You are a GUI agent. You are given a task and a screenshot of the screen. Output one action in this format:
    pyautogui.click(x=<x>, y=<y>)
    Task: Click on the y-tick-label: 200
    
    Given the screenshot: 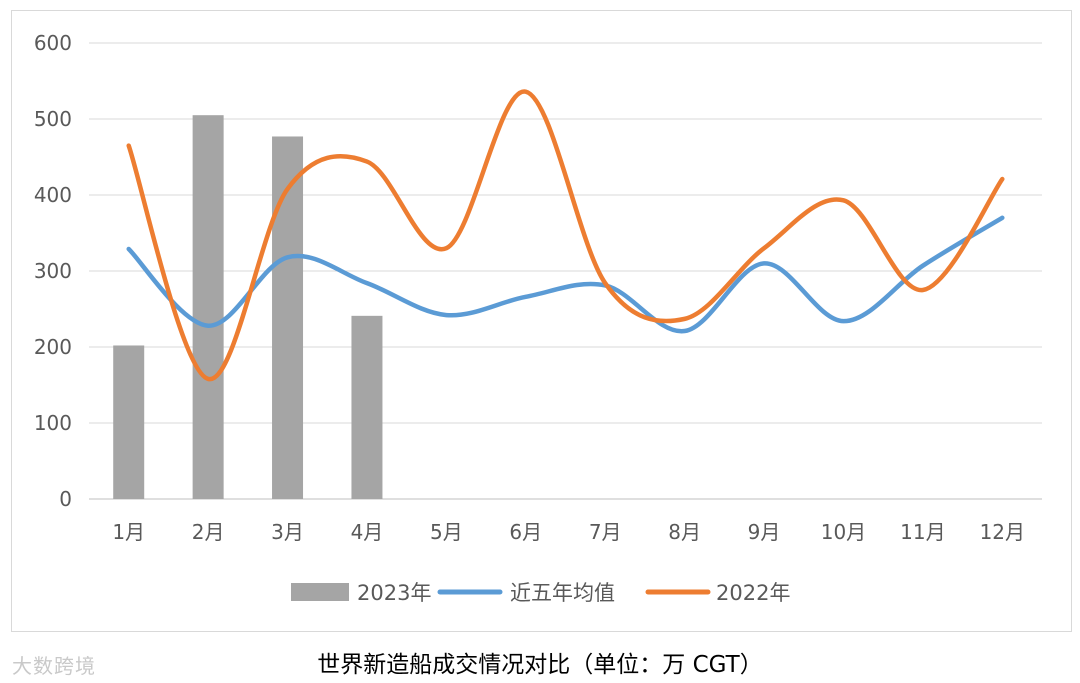 What is the action you would take?
    pyautogui.click(x=53, y=347)
    